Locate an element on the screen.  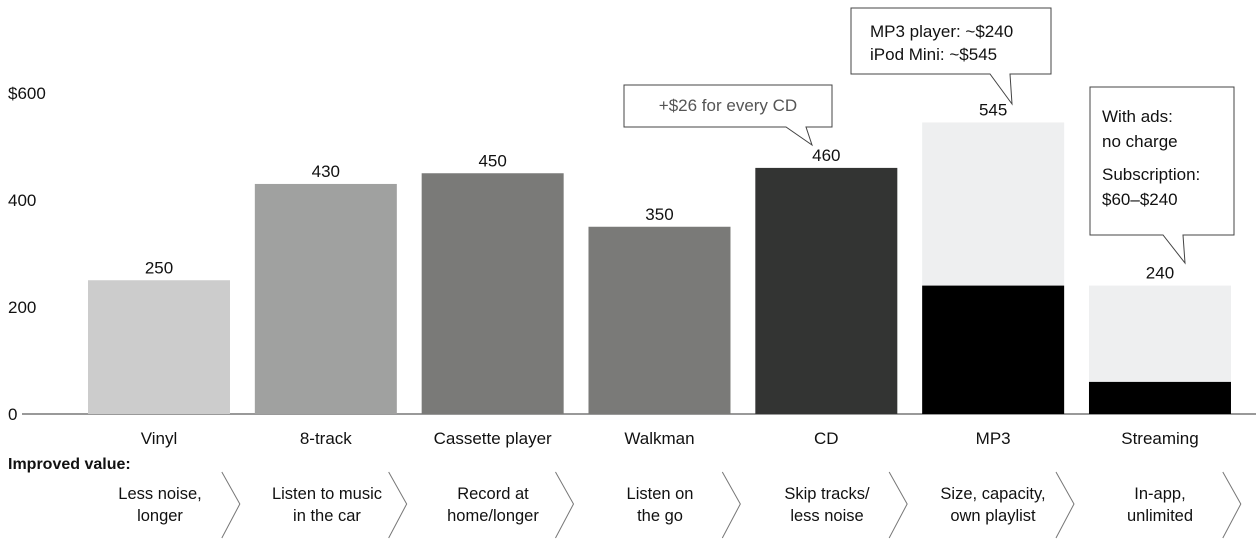
category-label: Streaming is located at coordinates (1159, 438).